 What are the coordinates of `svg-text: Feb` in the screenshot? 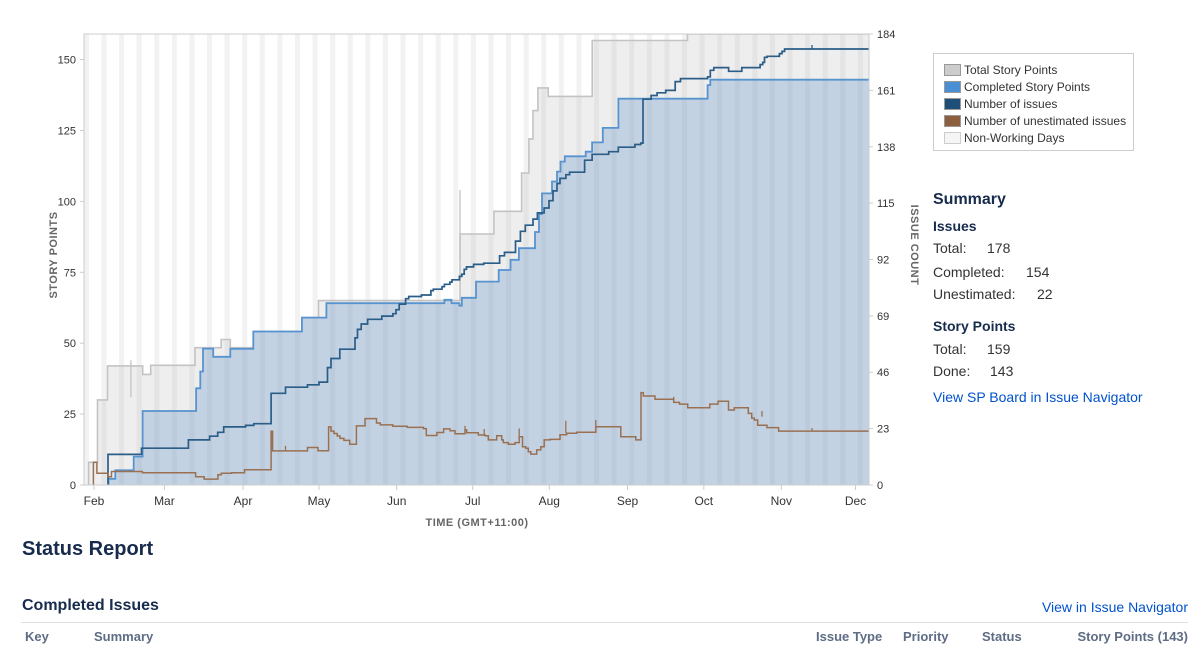 It's located at (94, 501).